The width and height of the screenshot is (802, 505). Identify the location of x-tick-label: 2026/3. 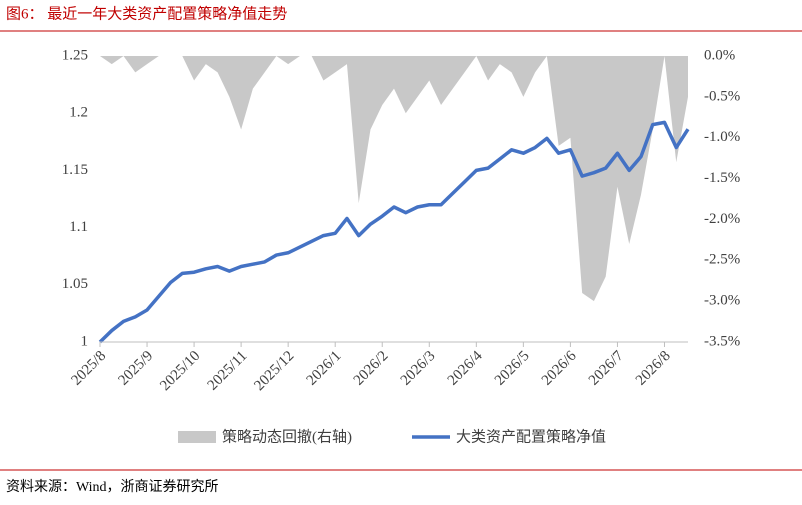
(418, 368).